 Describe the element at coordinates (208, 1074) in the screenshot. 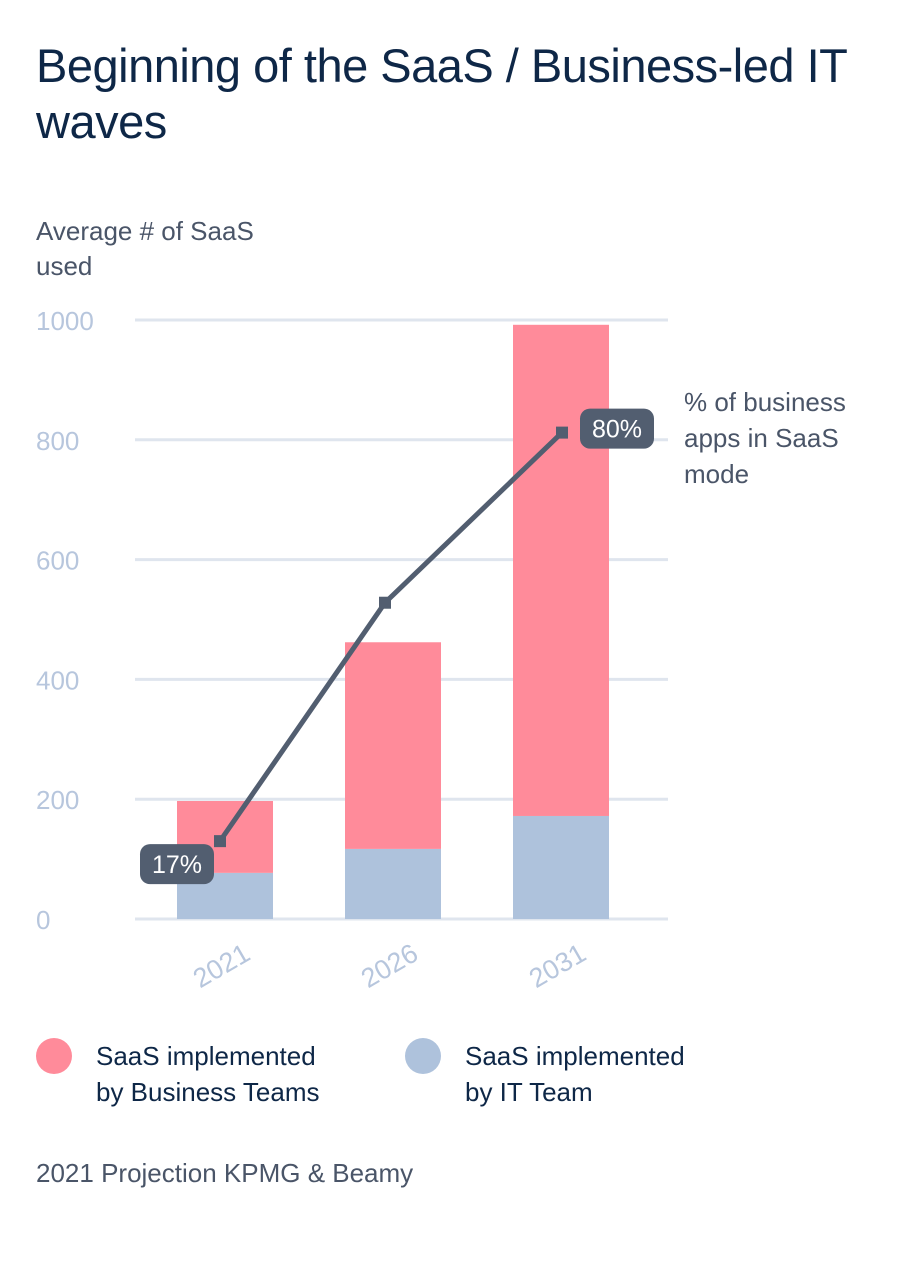

I see `legend-item-business: SaaS implemented by Business Teams` at that location.